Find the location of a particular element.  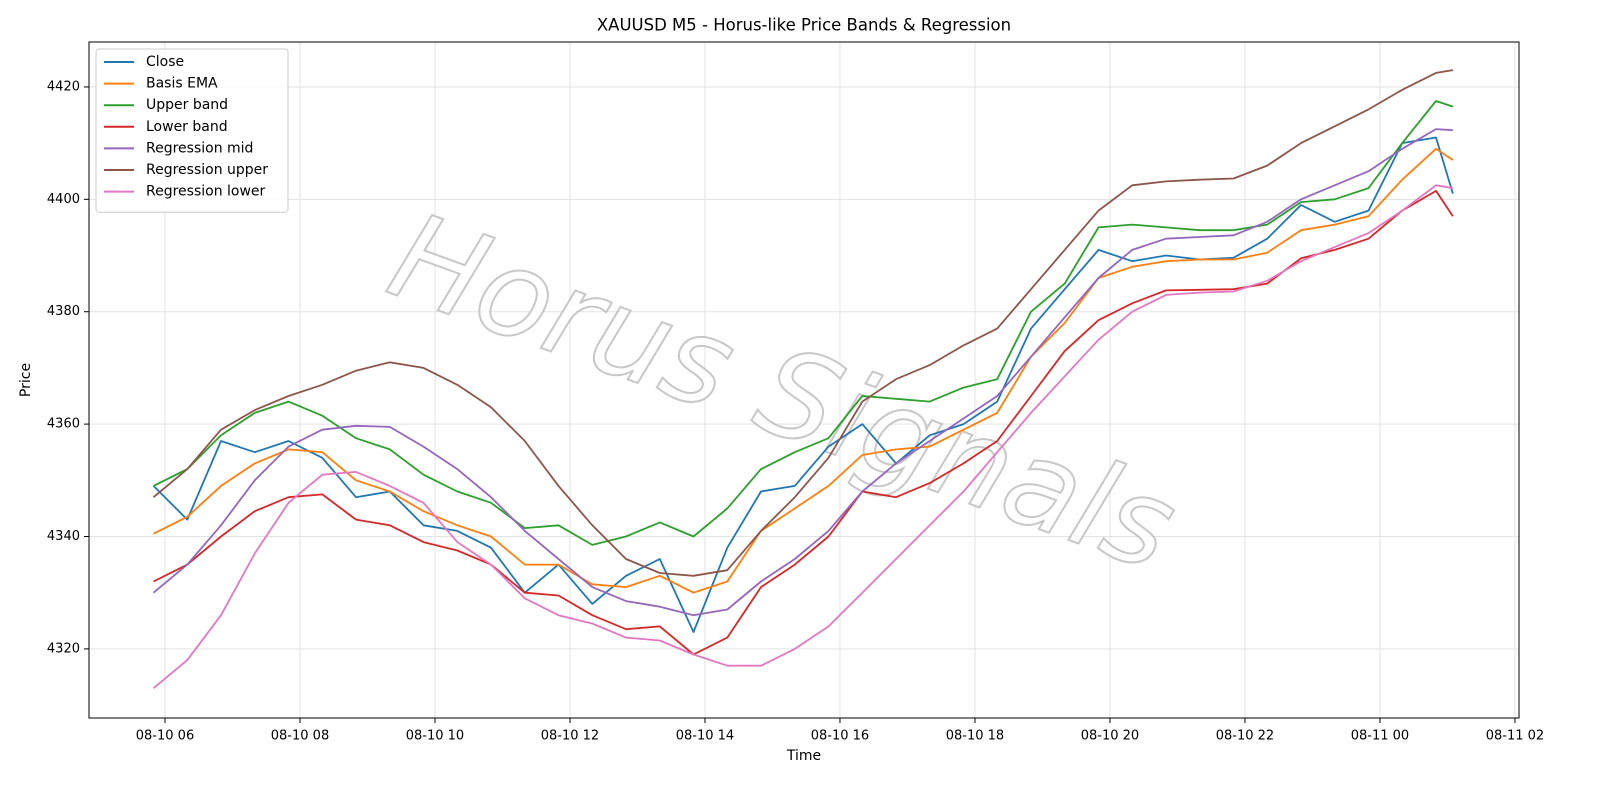

x-tick-label: 08-10 12 is located at coordinates (570, 736).